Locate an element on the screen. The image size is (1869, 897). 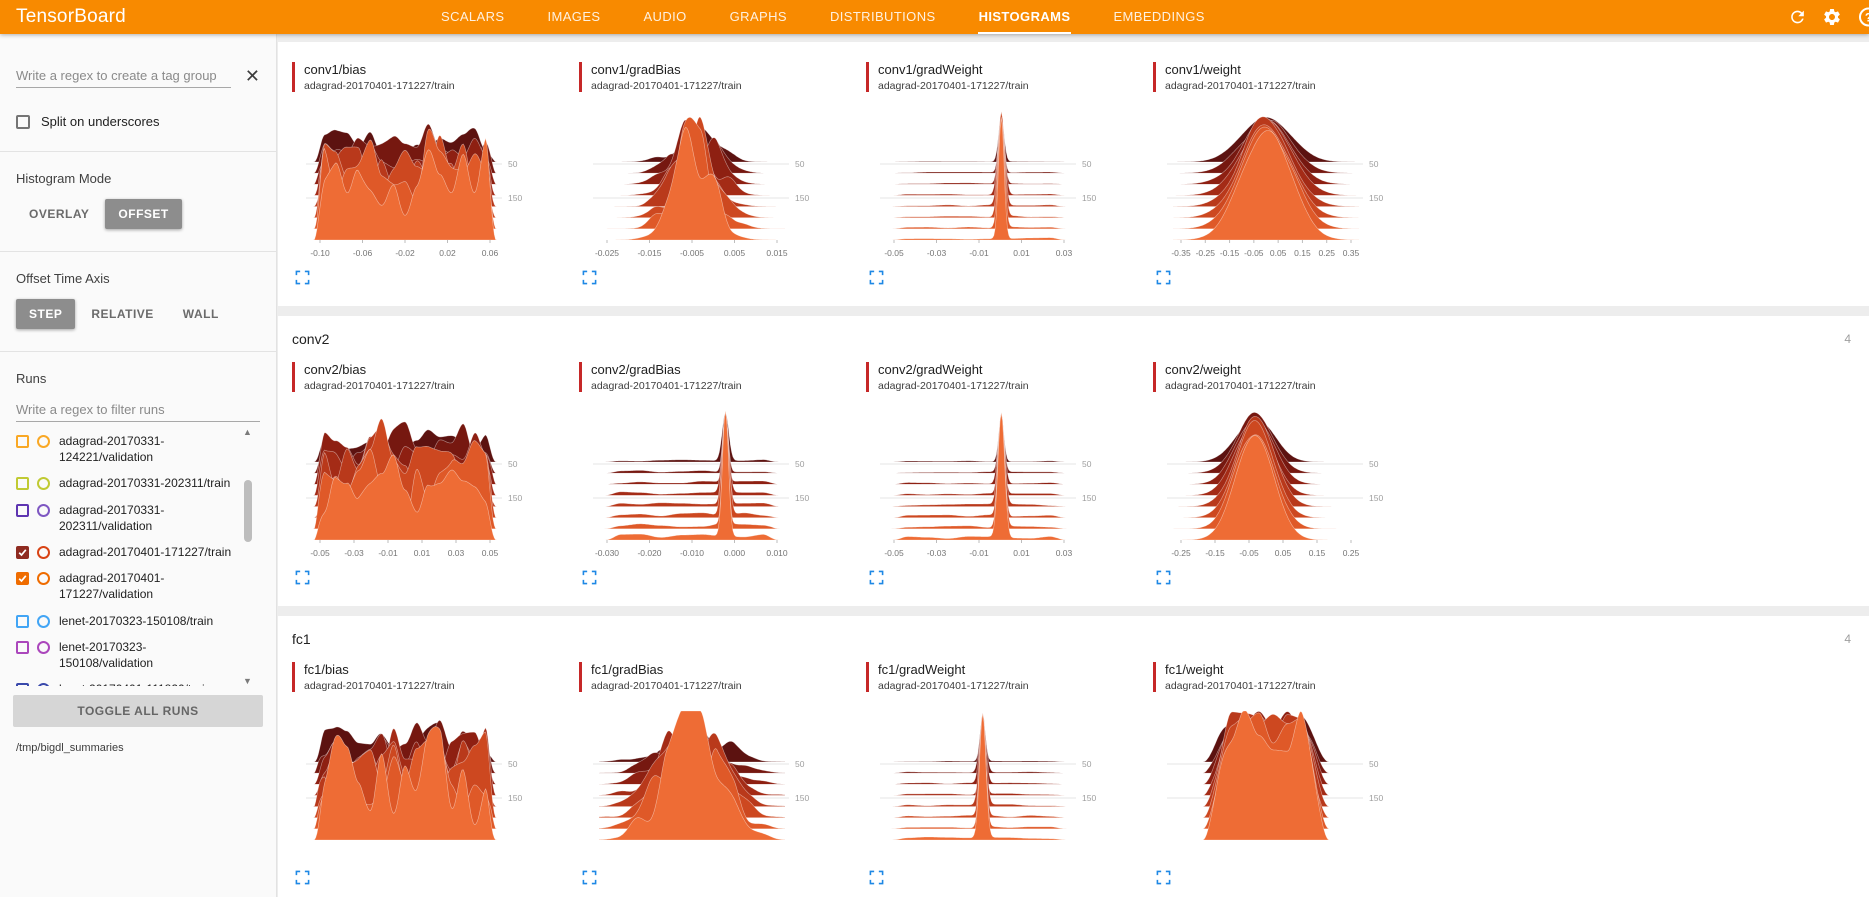
histogram-chart: 50 150 -0.025 -0.015 -0.005 0.005 0.015 is located at coordinates (705, 188).